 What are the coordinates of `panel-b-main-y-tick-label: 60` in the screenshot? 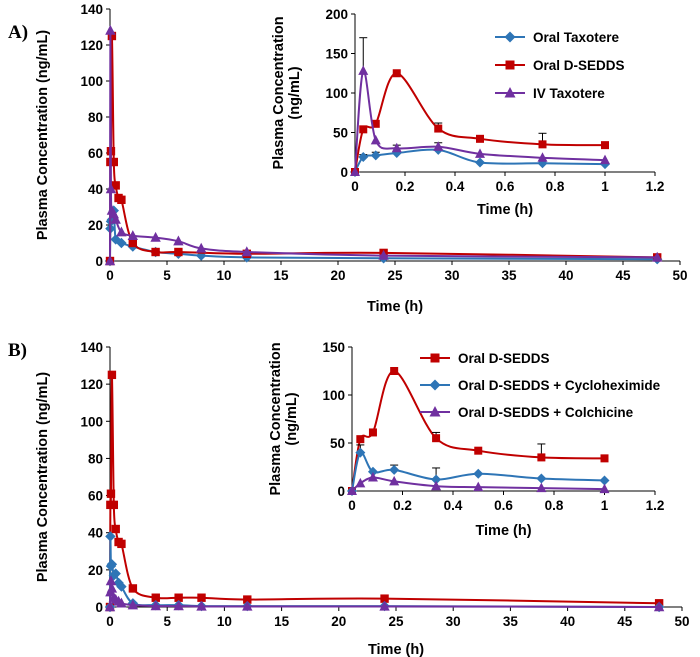 It's located at (95, 496).